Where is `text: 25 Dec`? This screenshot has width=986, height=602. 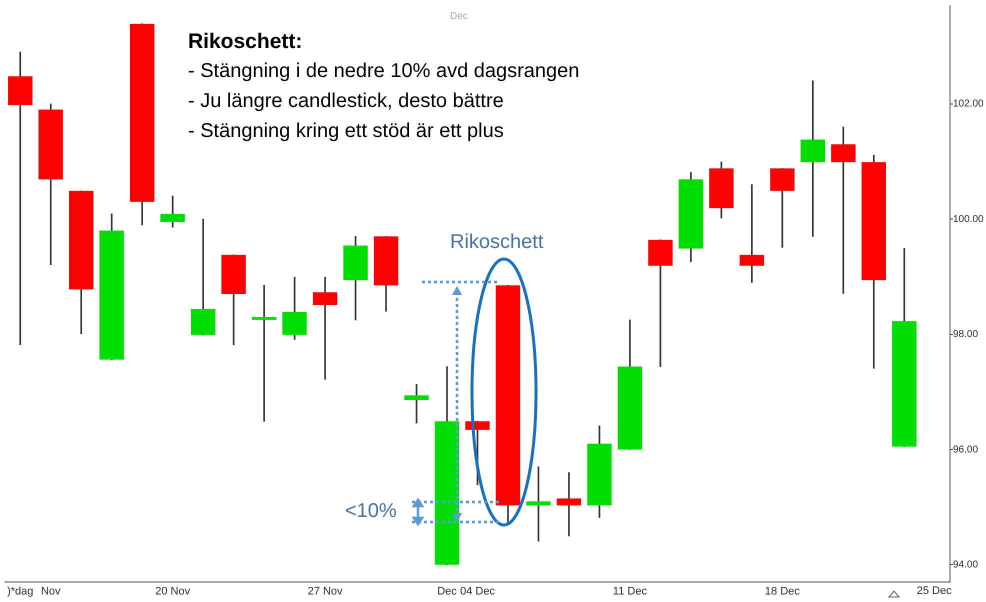 text: 25 Dec is located at coordinates (934, 591).